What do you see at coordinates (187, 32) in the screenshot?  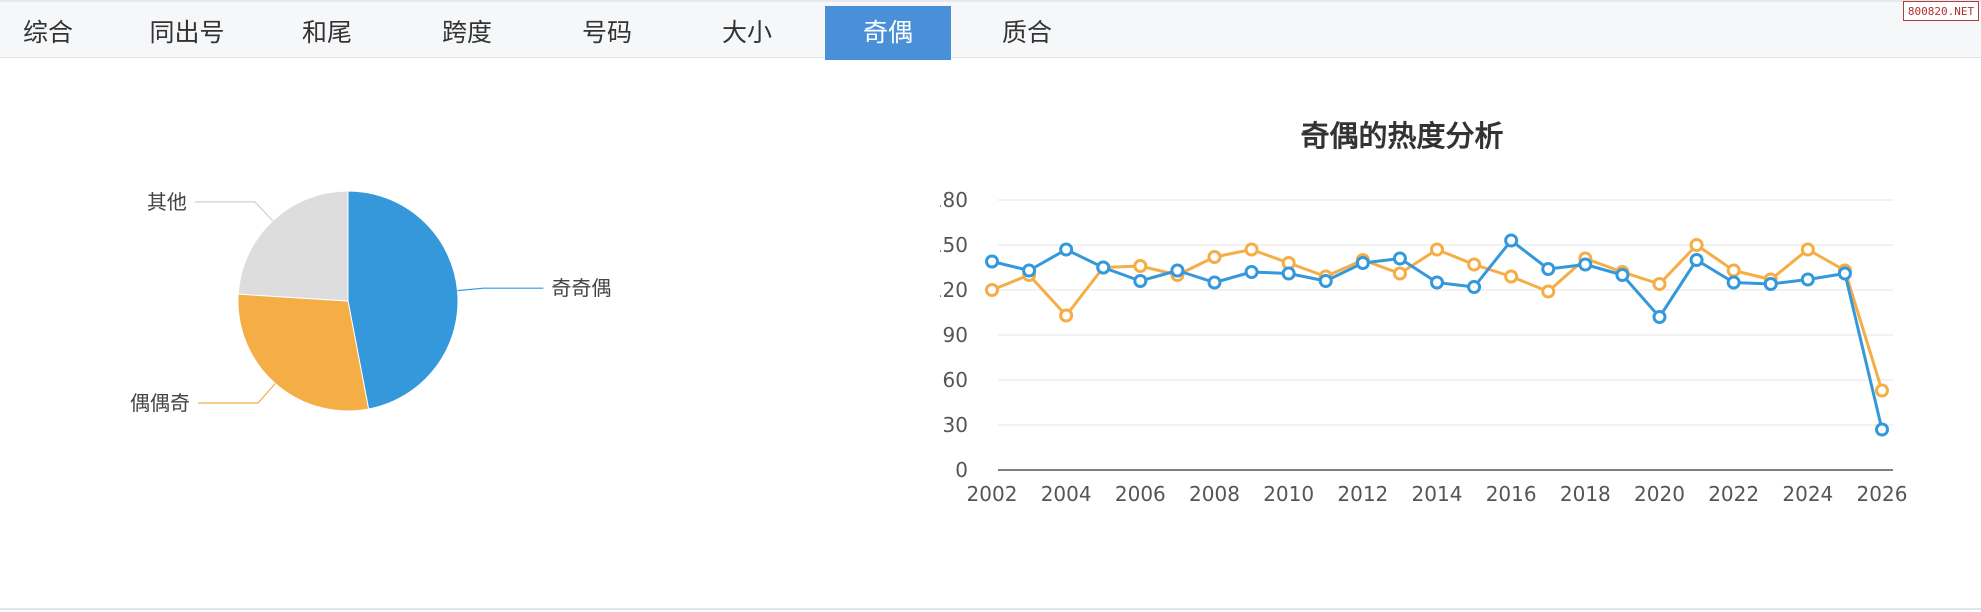 I see `tab-tongchuhao: 同出号` at bounding box center [187, 32].